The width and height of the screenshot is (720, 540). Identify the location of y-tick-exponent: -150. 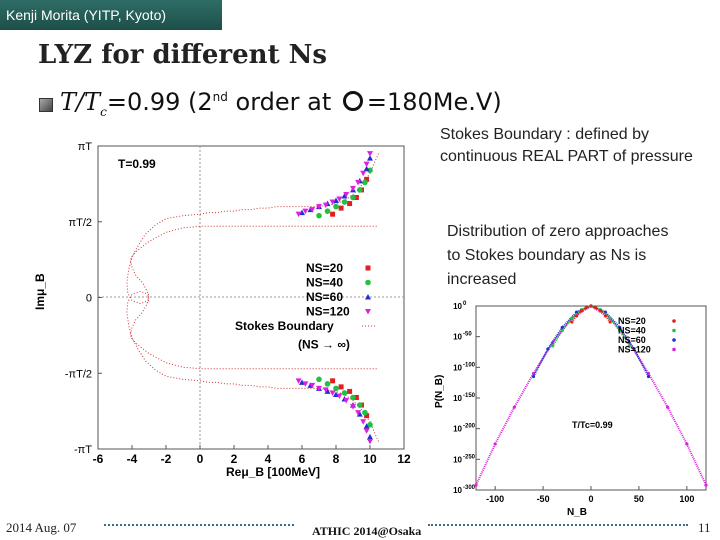
(469, 396).